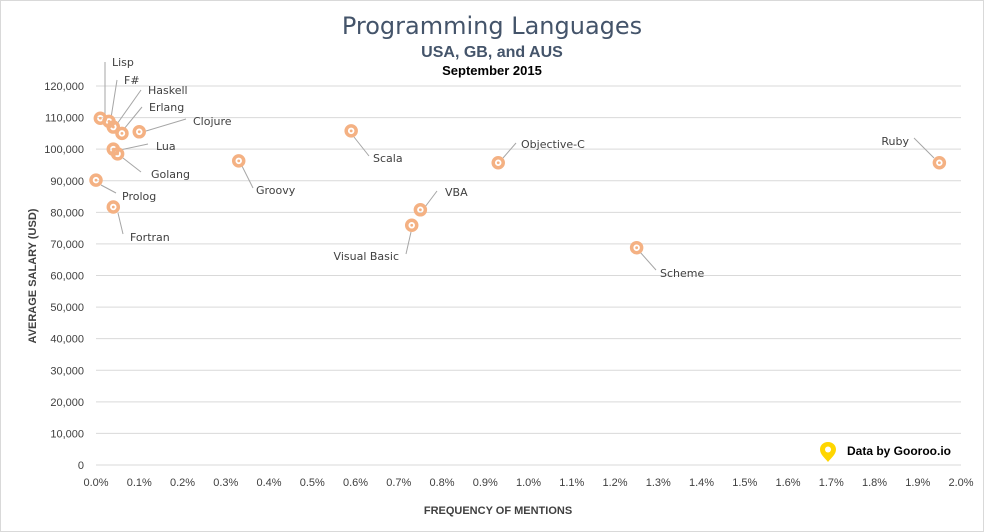 Image resolution: width=984 pixels, height=532 pixels. Describe the element at coordinates (225, 483) in the screenshot. I see `x-tick-label: 0.3%` at that location.